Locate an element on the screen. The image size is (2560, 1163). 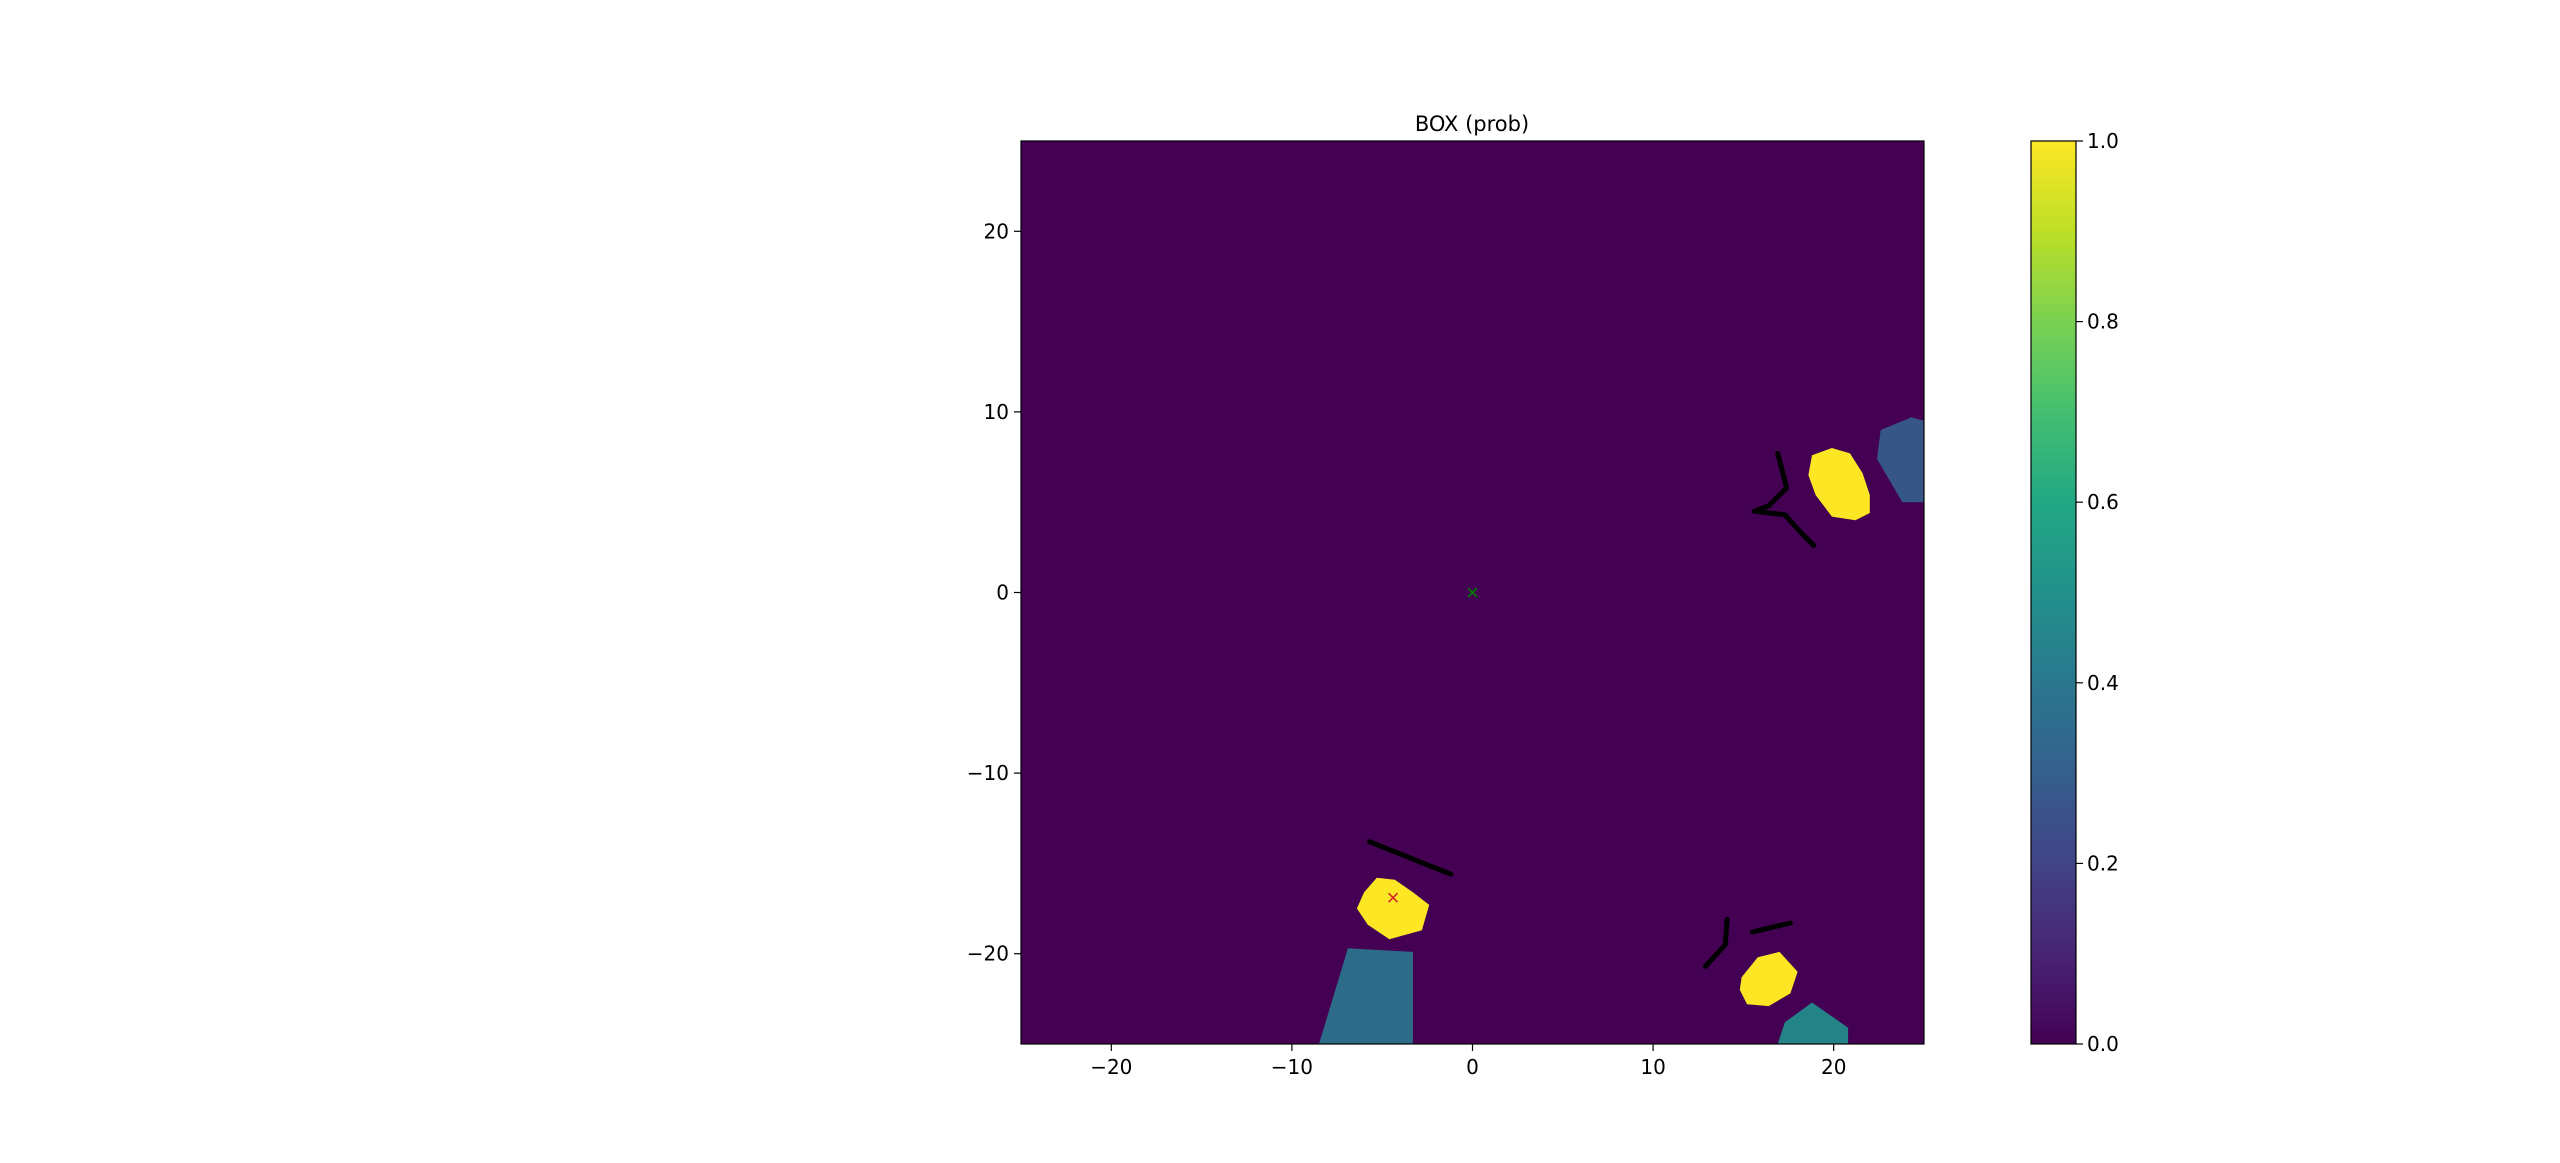
colorbar-frame is located at coordinates (2053, 592).